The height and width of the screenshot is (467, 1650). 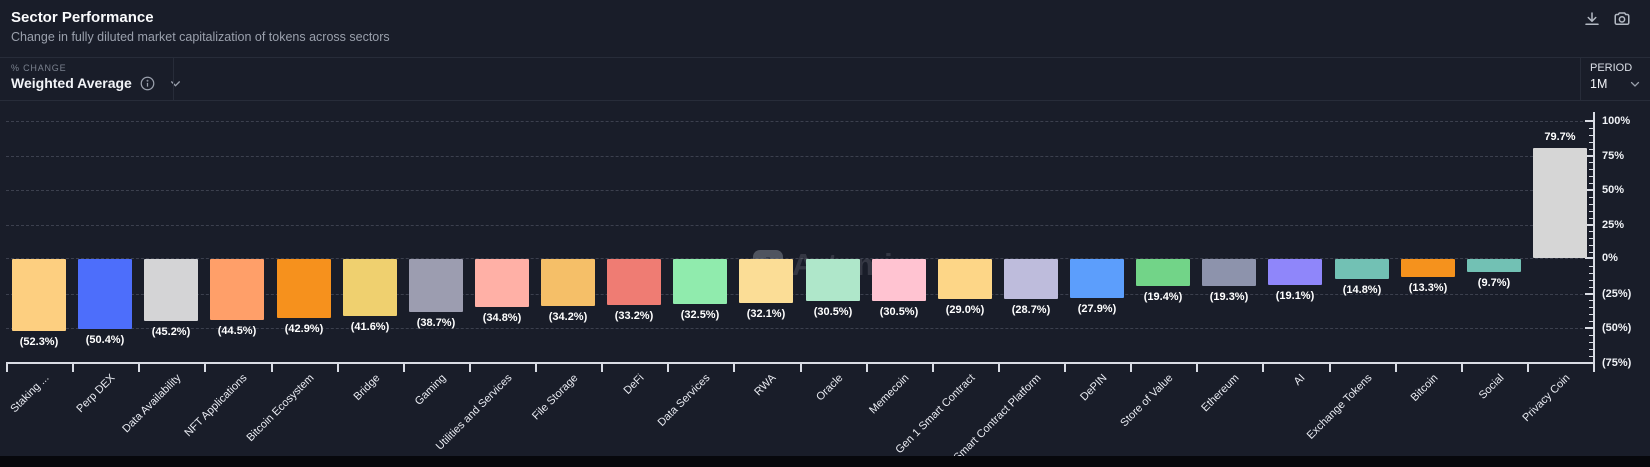 I want to click on bar-value-label: (34.2%), so click(x=568, y=317).